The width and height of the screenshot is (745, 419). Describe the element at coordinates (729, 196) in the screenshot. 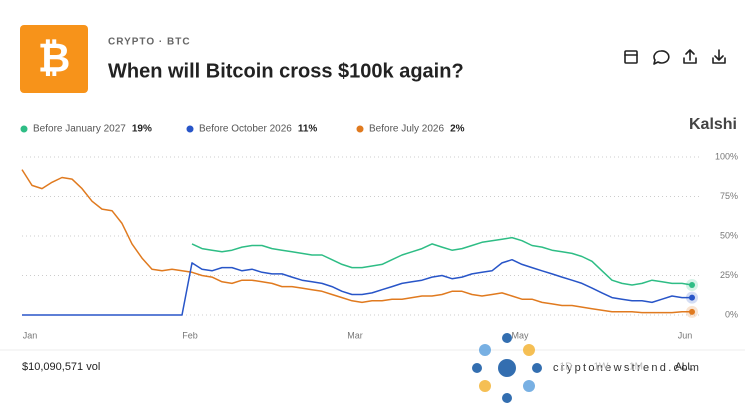

I see `y-tick-label: 75%` at that location.